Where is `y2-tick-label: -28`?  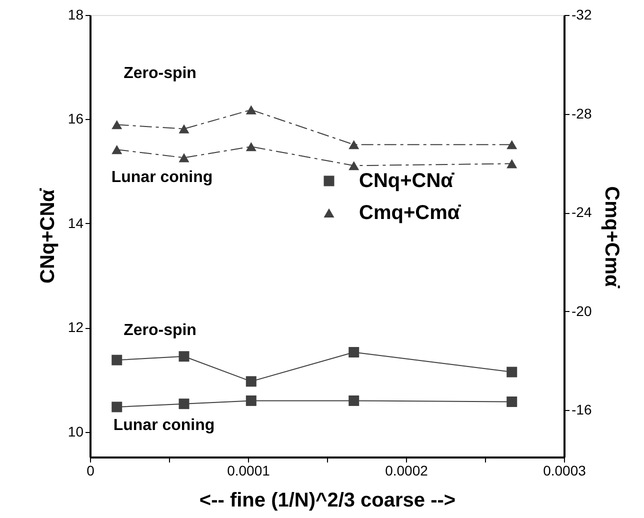 y2-tick-label: -28 is located at coordinates (582, 113).